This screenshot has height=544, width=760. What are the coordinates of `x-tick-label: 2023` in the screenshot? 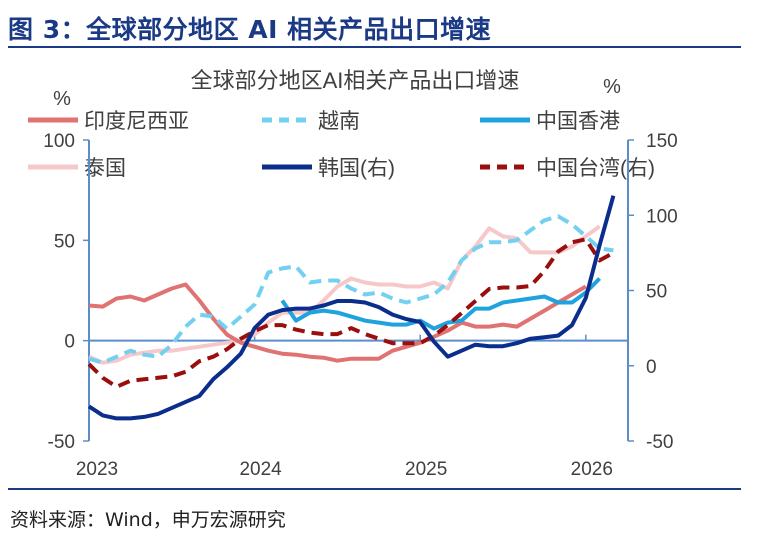 It's located at (97, 469).